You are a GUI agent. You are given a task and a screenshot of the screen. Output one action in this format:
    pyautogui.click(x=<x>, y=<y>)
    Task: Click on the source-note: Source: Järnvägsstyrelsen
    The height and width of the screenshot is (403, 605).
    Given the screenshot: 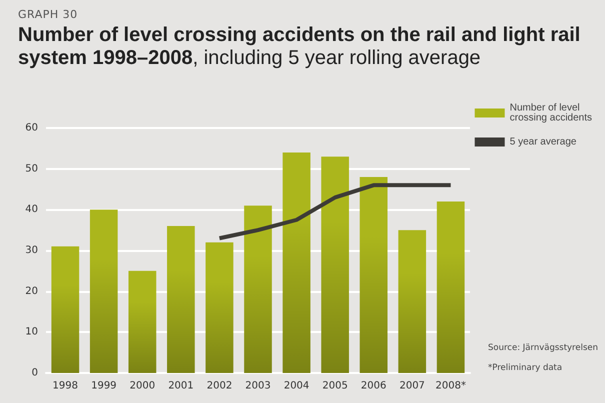 What is the action you would take?
    pyautogui.click(x=543, y=348)
    